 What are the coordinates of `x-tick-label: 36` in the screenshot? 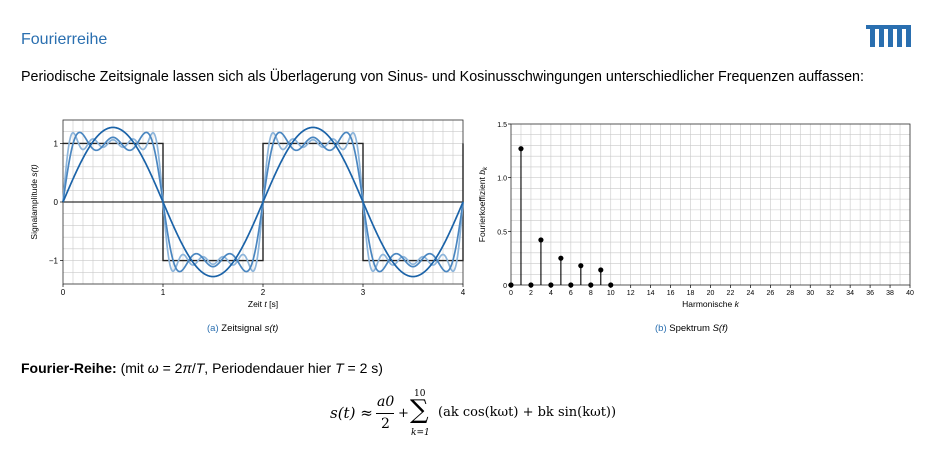 It's located at (870, 293).